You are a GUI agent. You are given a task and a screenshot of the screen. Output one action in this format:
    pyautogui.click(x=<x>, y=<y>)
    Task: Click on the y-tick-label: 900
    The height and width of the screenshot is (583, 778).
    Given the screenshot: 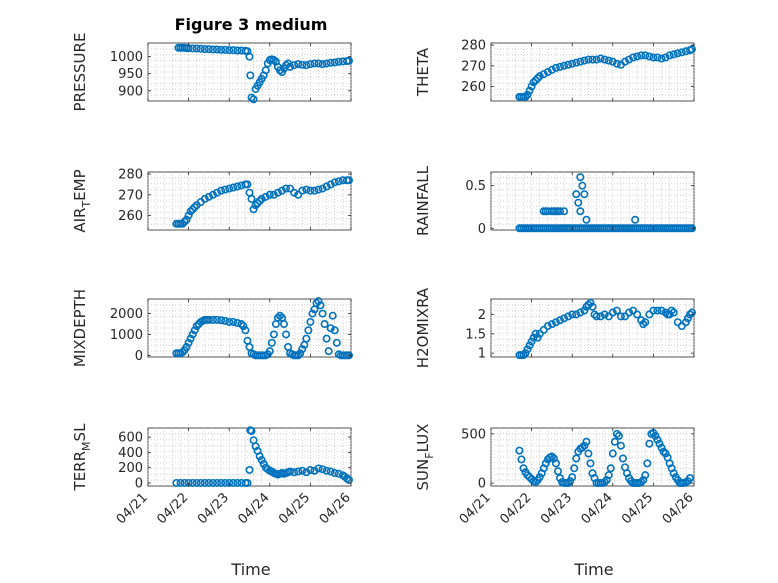 What is the action you would take?
    pyautogui.click(x=130, y=91)
    